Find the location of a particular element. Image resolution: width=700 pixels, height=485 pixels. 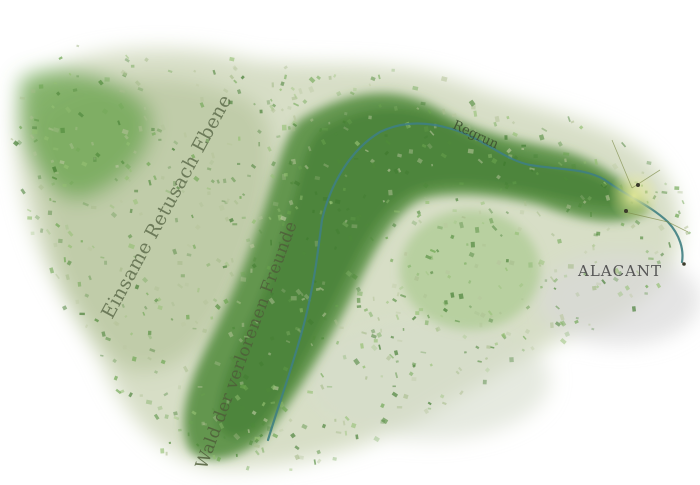

label-city: ALACANT is located at coordinates (619, 271).